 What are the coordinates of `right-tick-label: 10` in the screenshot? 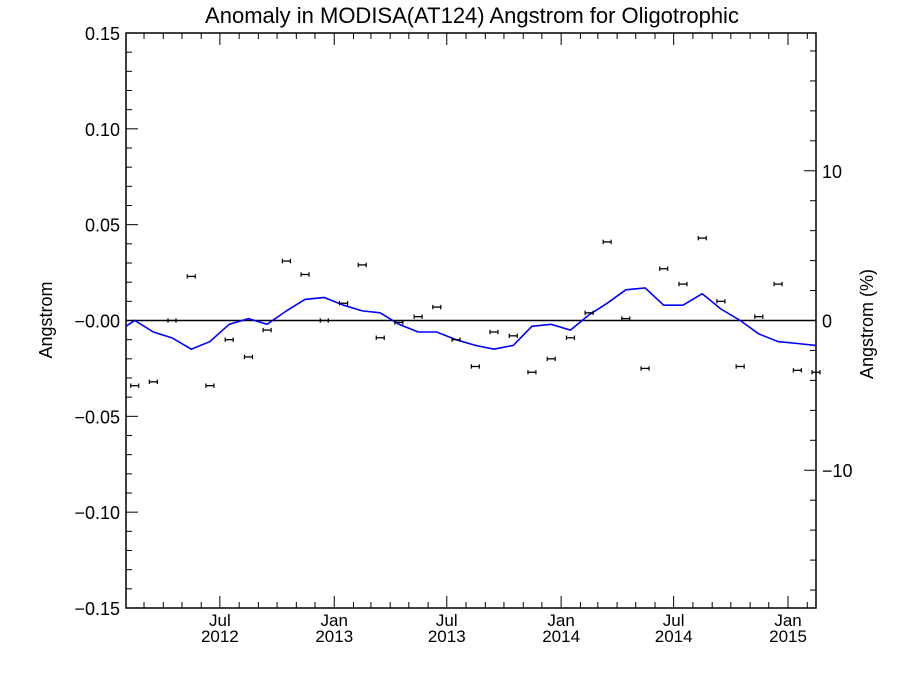 It's located at (832, 172).